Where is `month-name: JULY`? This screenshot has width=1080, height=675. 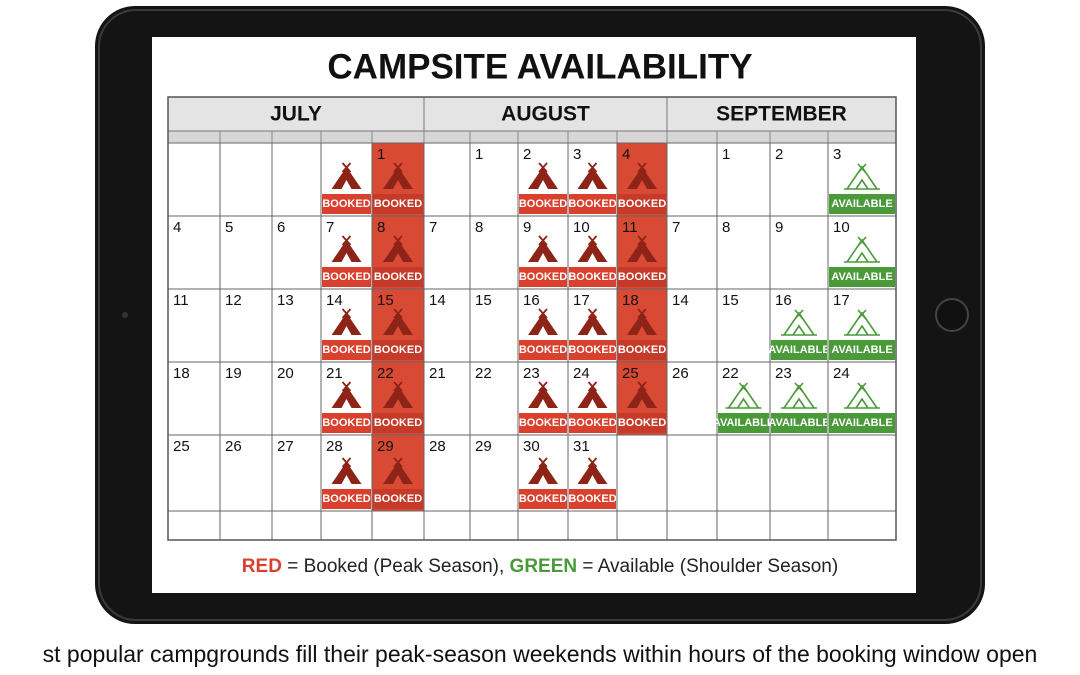 month-name: JULY is located at coordinates (296, 114).